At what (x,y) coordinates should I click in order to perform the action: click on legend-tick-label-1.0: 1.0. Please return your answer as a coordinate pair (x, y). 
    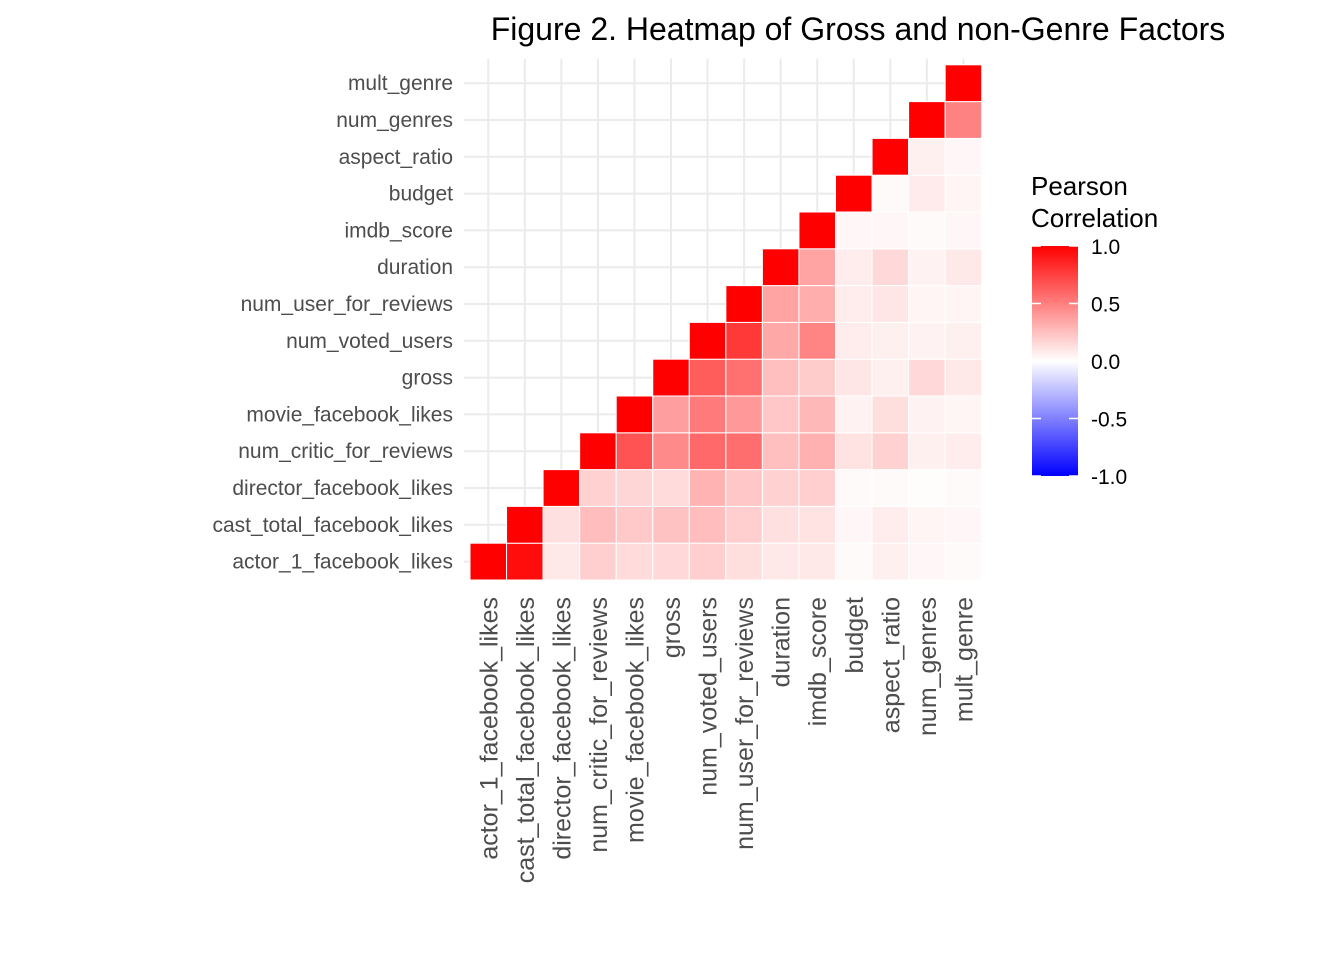
    Looking at the image, I should click on (1105, 247).